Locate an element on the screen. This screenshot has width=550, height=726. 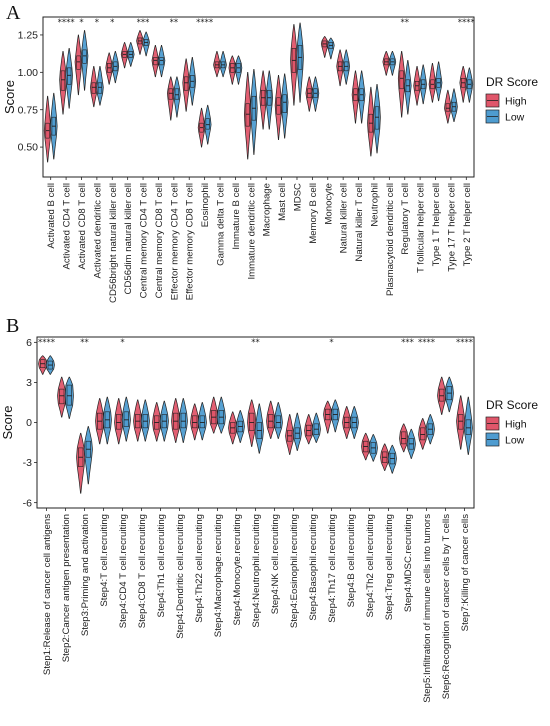
panel-b-ytick-label: 6 is located at coordinates (29, 343).